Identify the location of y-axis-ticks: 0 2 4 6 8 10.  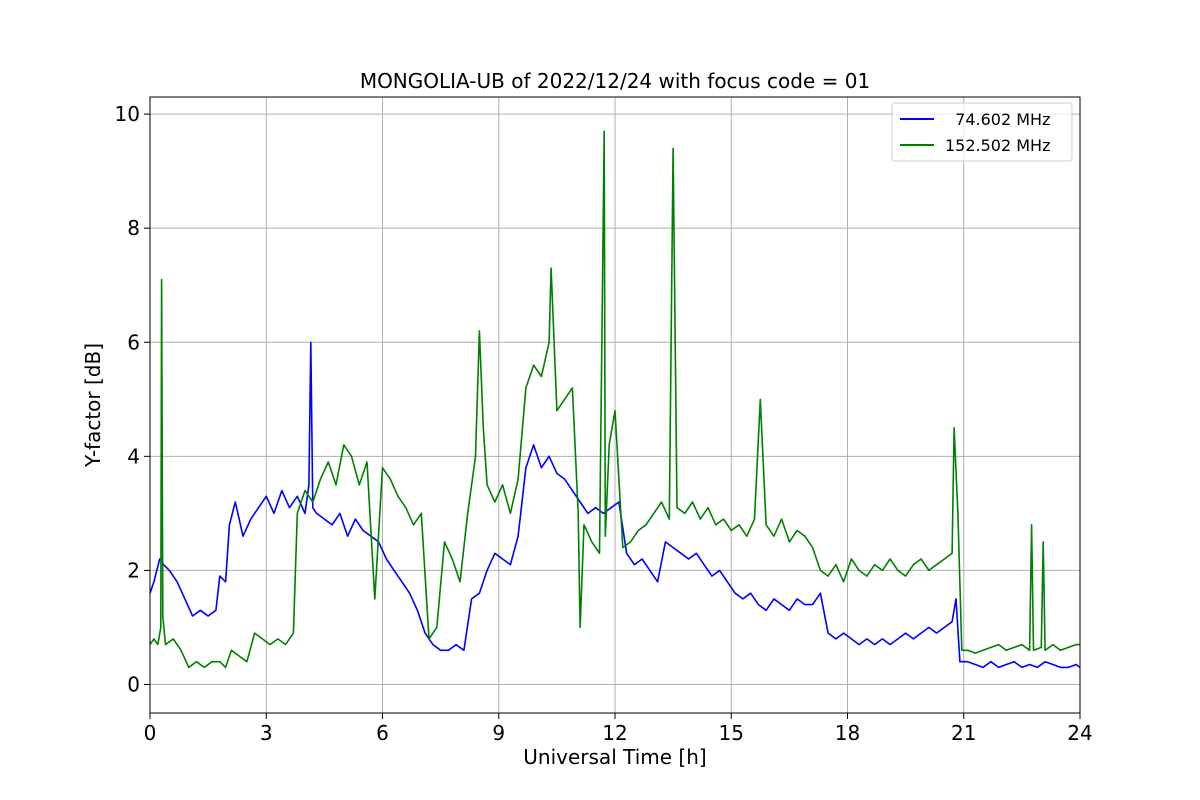
(132, 399).